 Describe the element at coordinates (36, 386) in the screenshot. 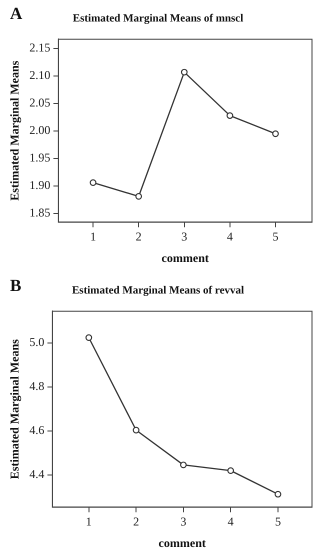

I see `y-tick-label: 4.8` at that location.